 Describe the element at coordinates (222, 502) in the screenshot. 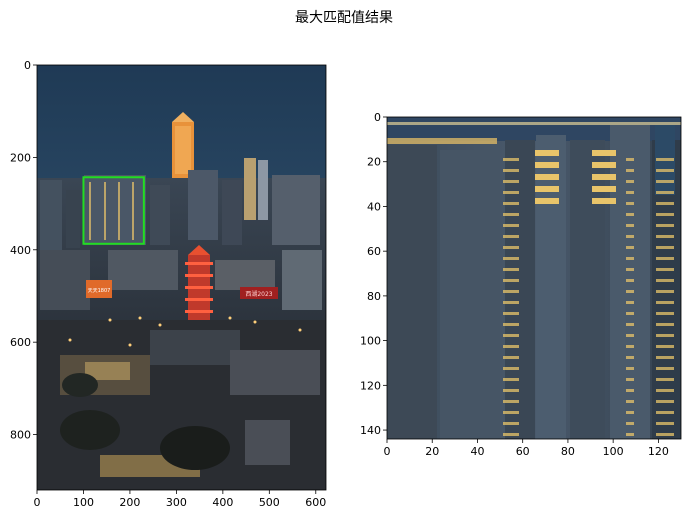

I see `left-panel-x-tick-label: 400` at that location.